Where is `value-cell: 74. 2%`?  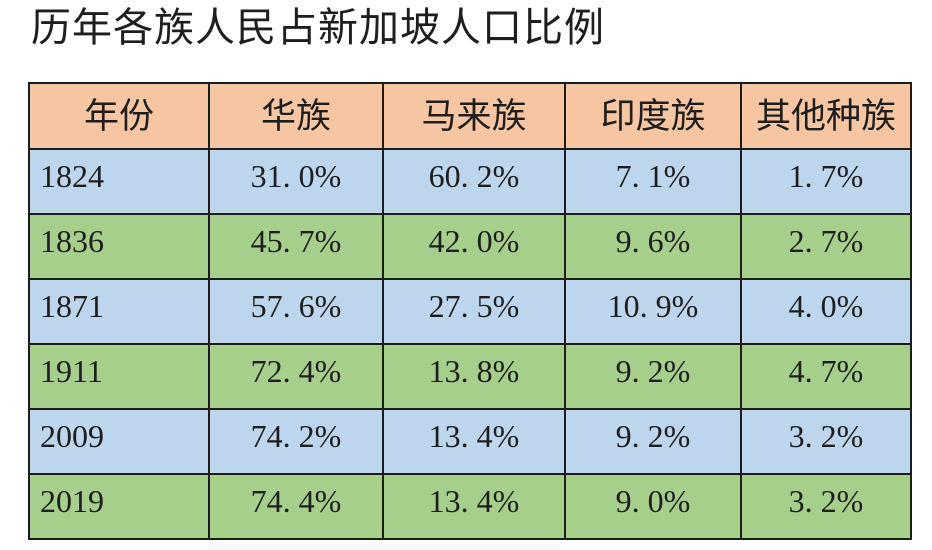 value-cell: 74. 2% is located at coordinates (296, 441).